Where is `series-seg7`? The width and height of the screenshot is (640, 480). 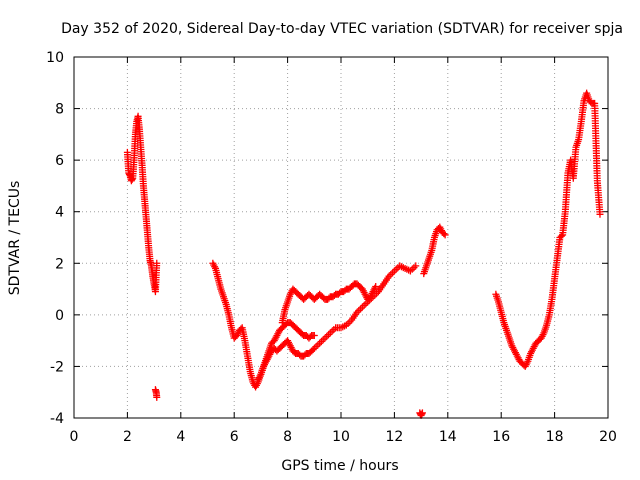
series-seg7 is located at coordinates (434, 250).